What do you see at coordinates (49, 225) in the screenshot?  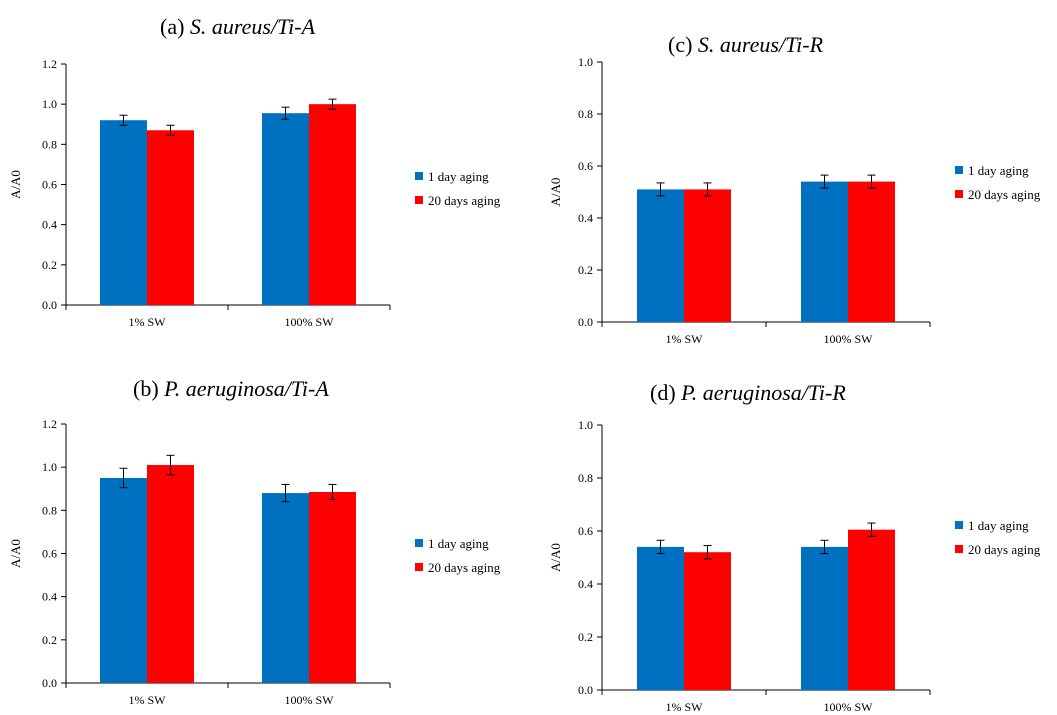 I see `y-tick-label-a: 0.4` at bounding box center [49, 225].